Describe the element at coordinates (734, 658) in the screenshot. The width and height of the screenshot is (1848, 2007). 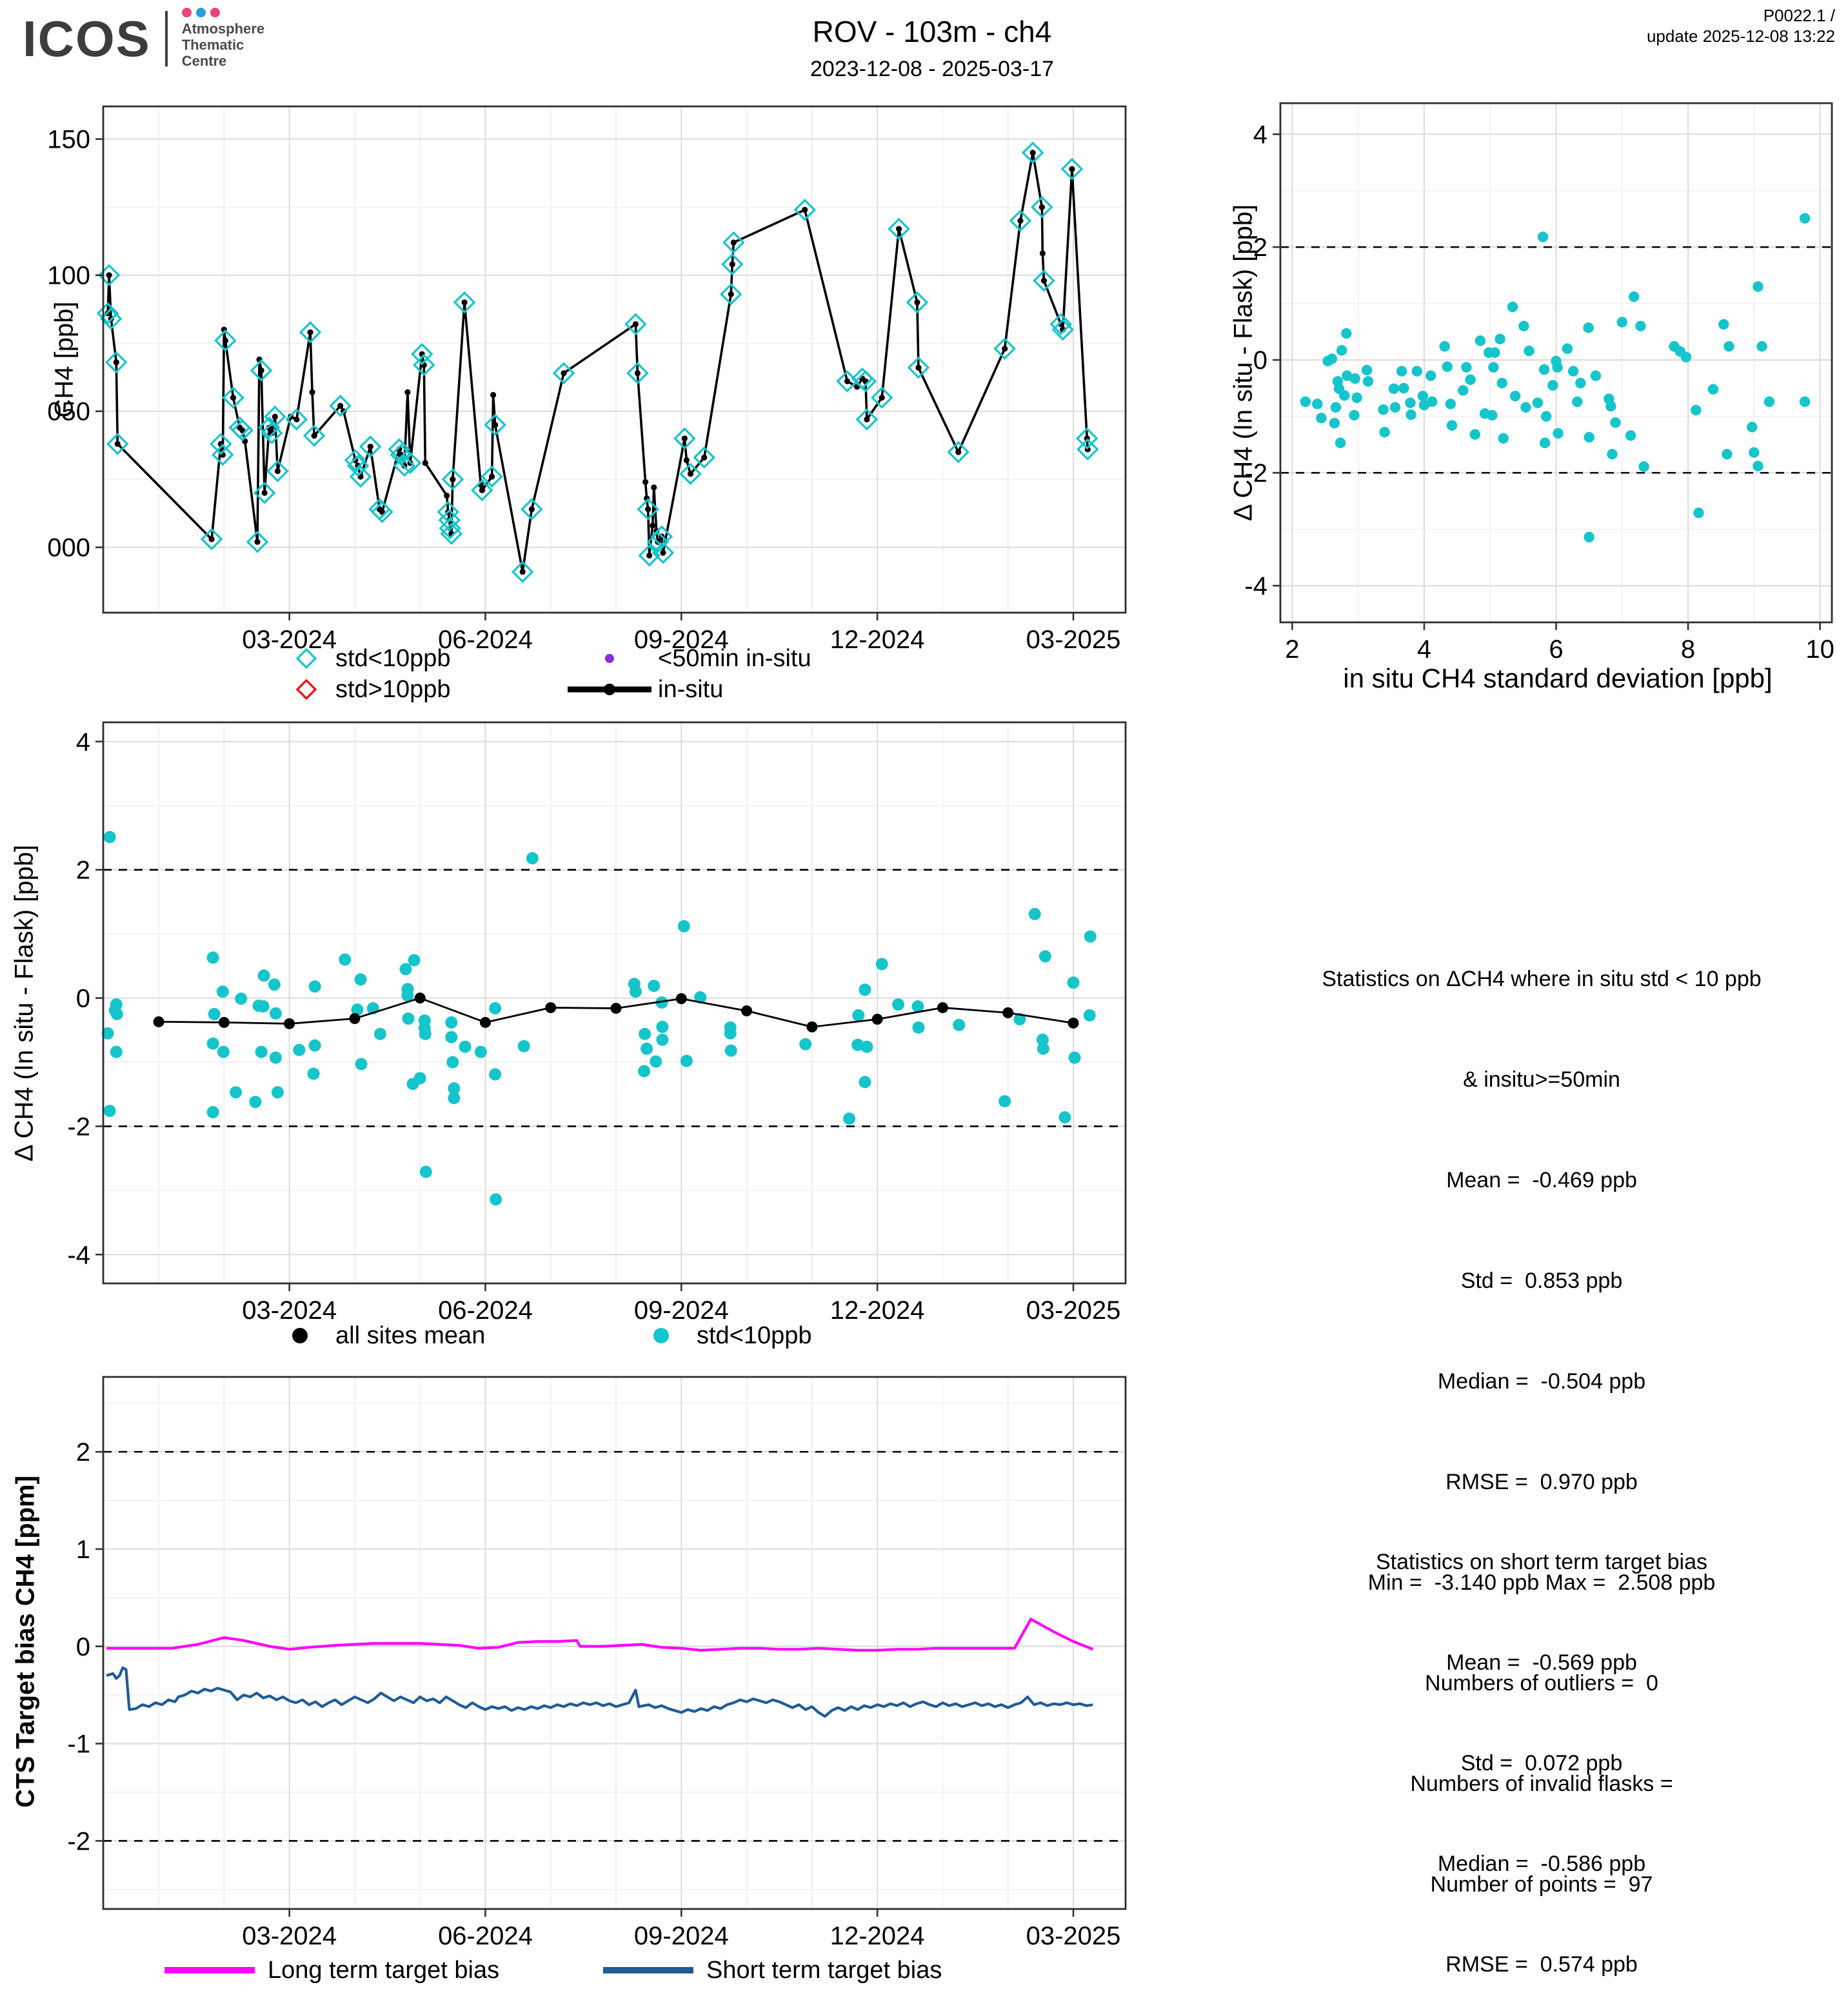
I see `legend-label-lt50: <50min in-situ` at that location.